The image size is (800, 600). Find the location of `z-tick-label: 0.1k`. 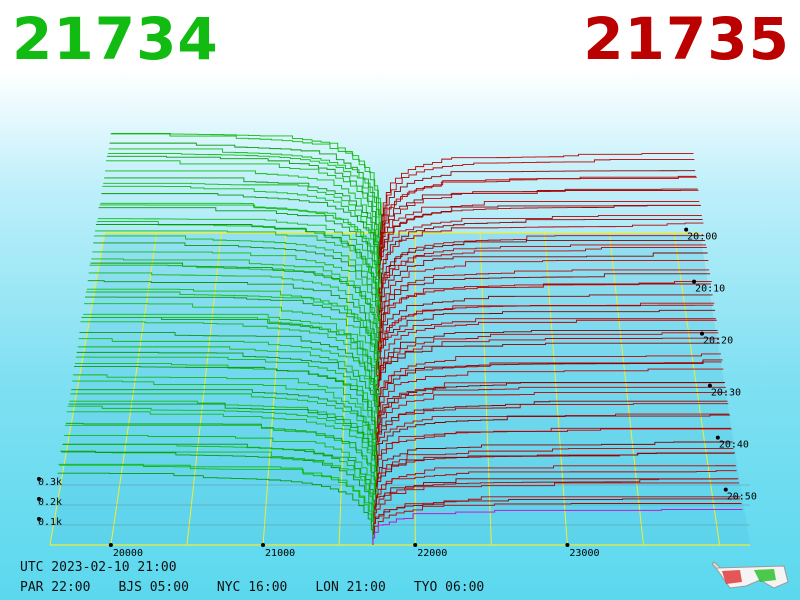

z-tick-label: 0.1k is located at coordinates (50, 522).